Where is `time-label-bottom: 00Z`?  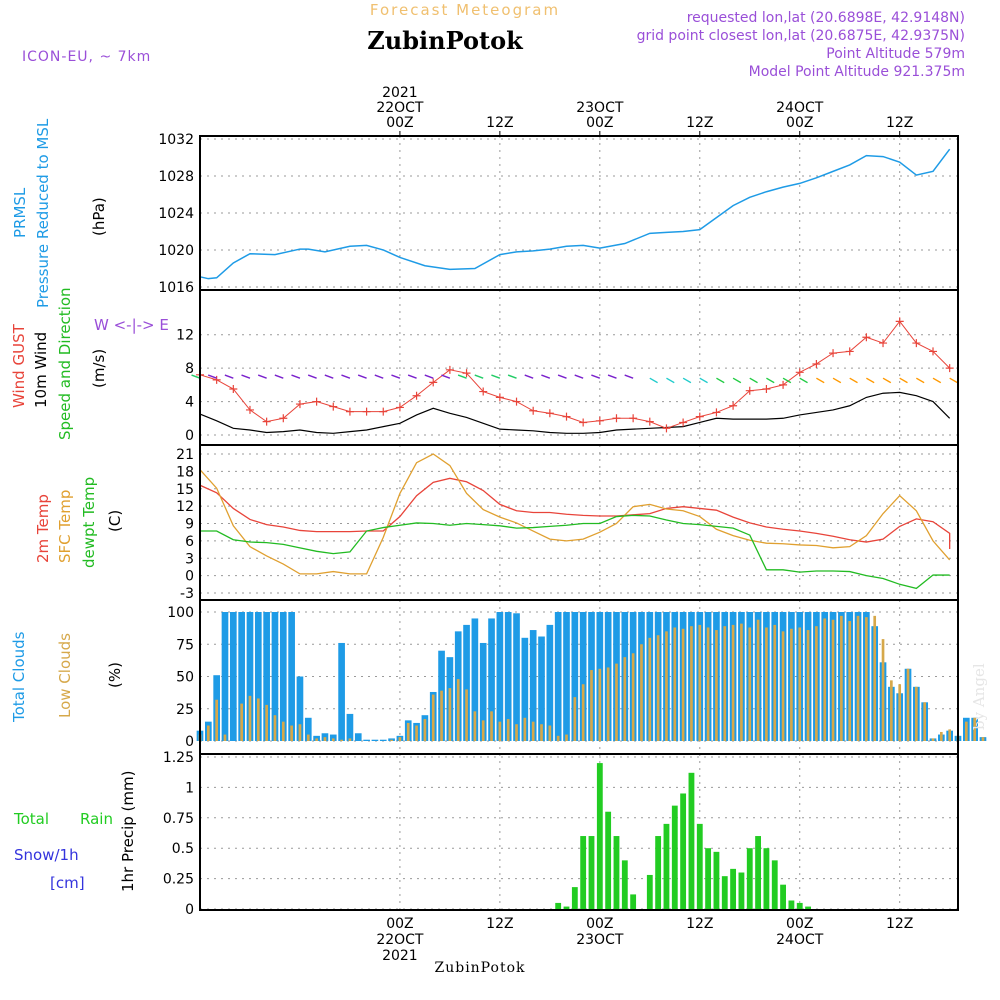
time-label-bottom: 00Z is located at coordinates (599, 924).